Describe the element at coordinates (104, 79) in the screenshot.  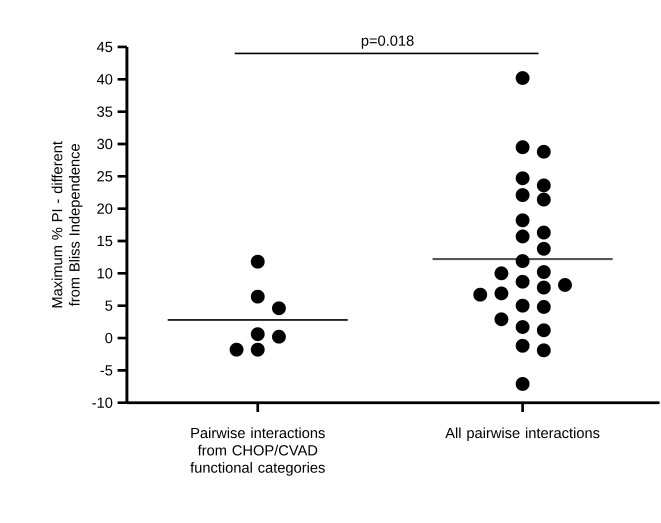
I see `y-tick-label: 40` at that location.